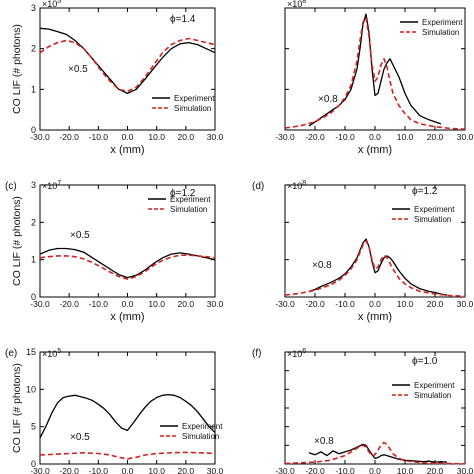  Describe the element at coordinates (256, 353) in the screenshot. I see `panel-label: (f)` at that location.